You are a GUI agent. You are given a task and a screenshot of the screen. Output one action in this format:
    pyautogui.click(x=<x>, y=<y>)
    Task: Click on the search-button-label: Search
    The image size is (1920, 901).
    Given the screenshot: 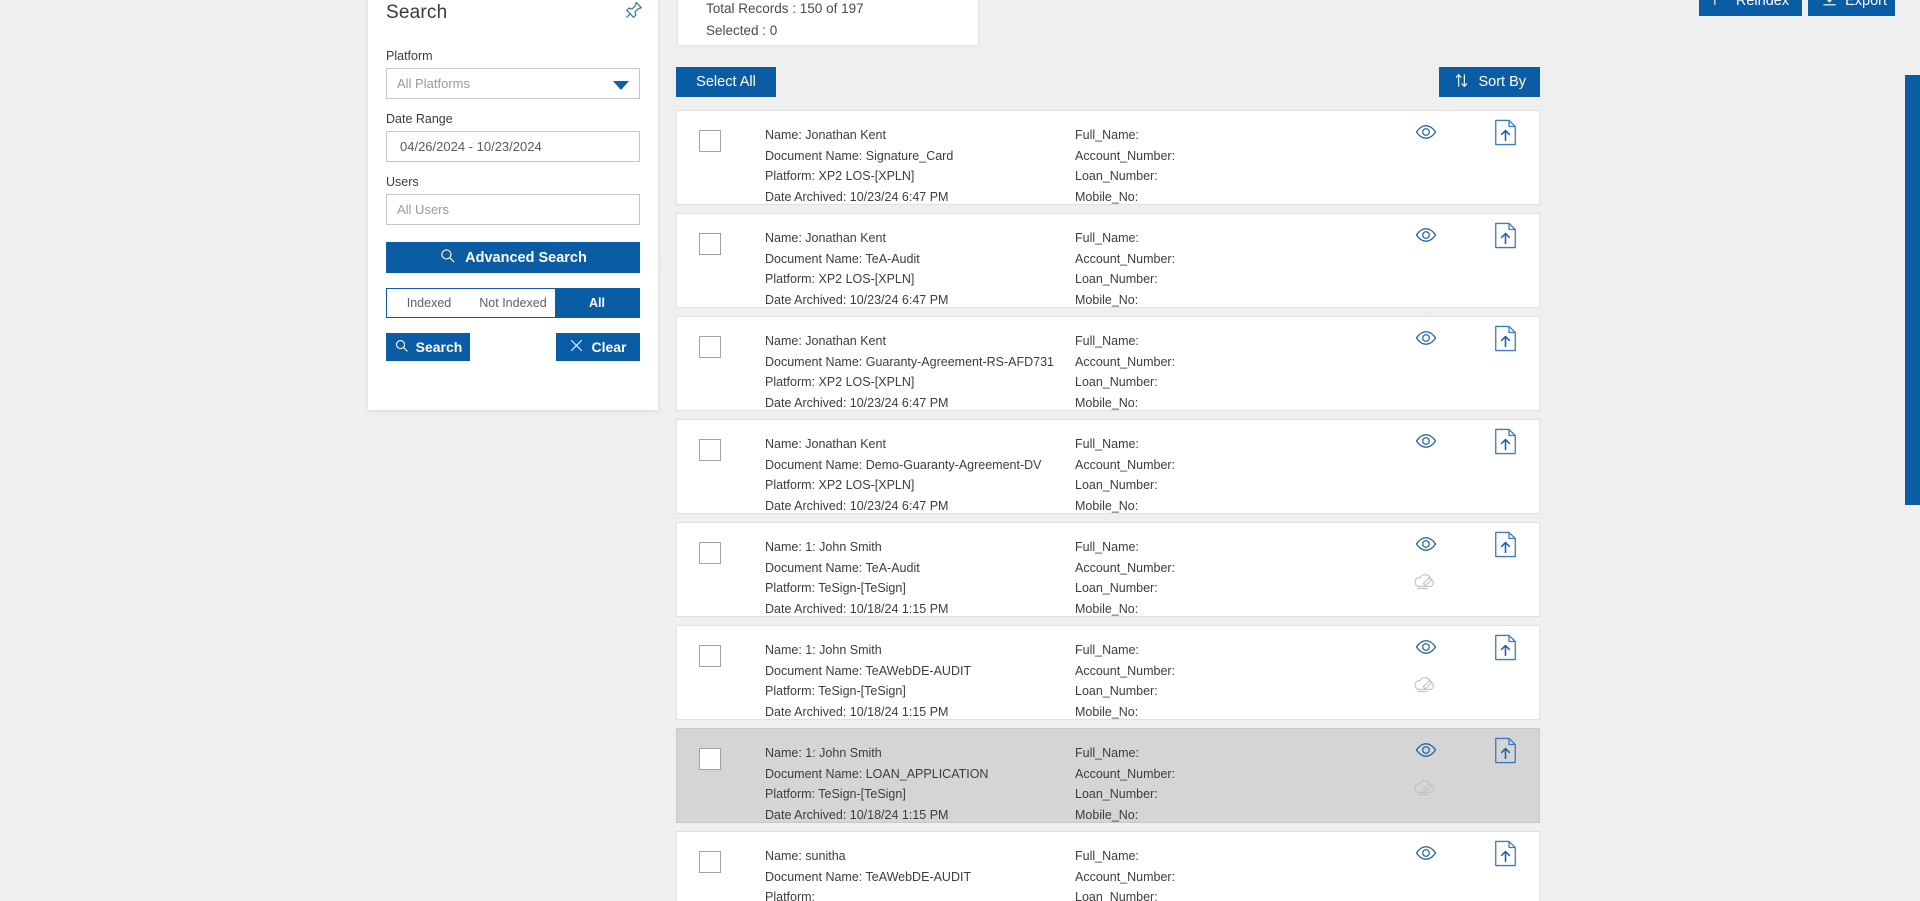 What is the action you would take?
    pyautogui.click(x=439, y=347)
    